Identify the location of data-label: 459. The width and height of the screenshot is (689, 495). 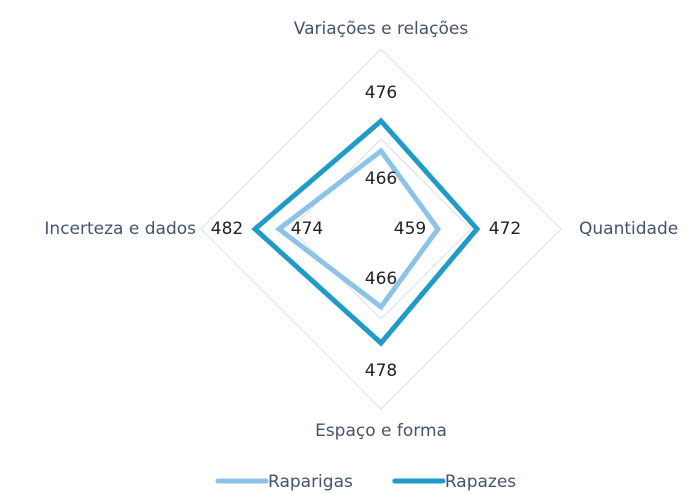
(410, 229).